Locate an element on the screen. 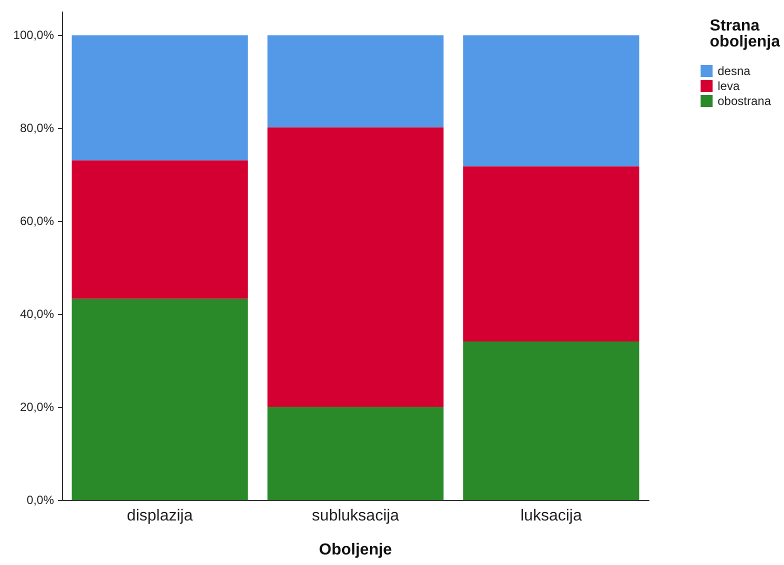 Image resolution: width=784 pixels, height=565 pixels. legend-label: leva is located at coordinates (729, 86).